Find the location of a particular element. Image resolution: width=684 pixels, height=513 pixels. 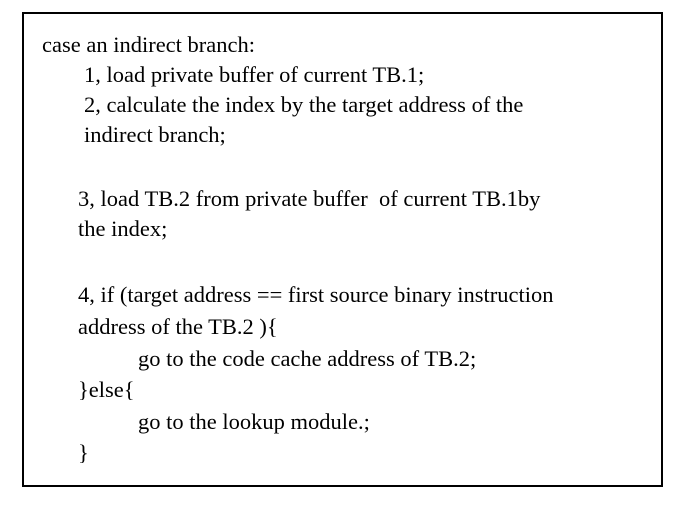

step-2-continuation: indirect branch; is located at coordinates (155, 134).